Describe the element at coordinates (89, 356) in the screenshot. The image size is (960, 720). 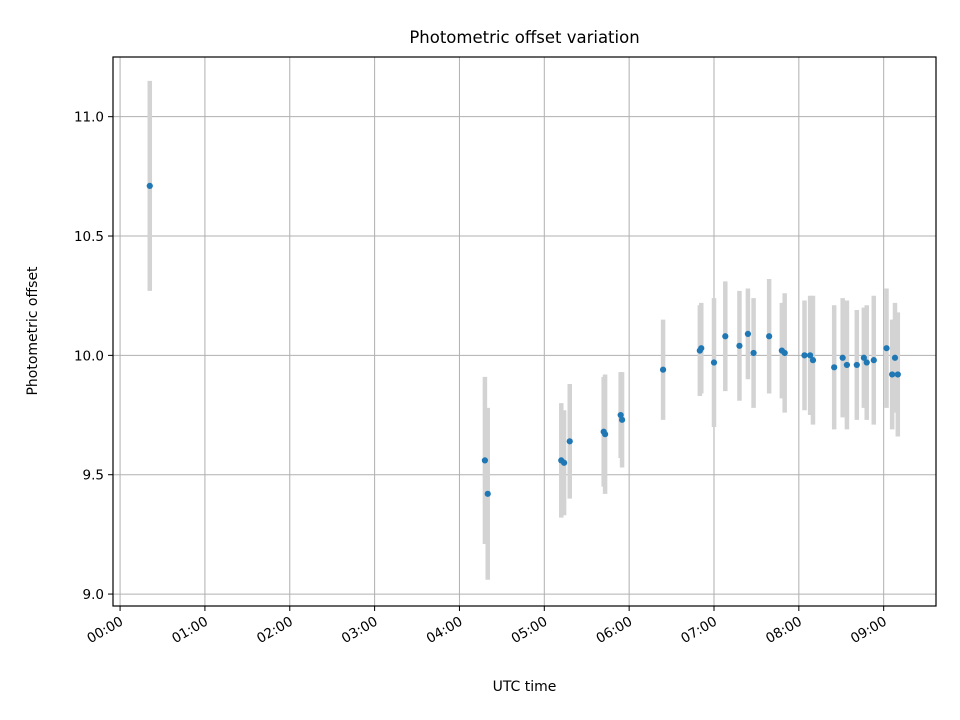
I see `y-tick-label: 10.0` at that location.